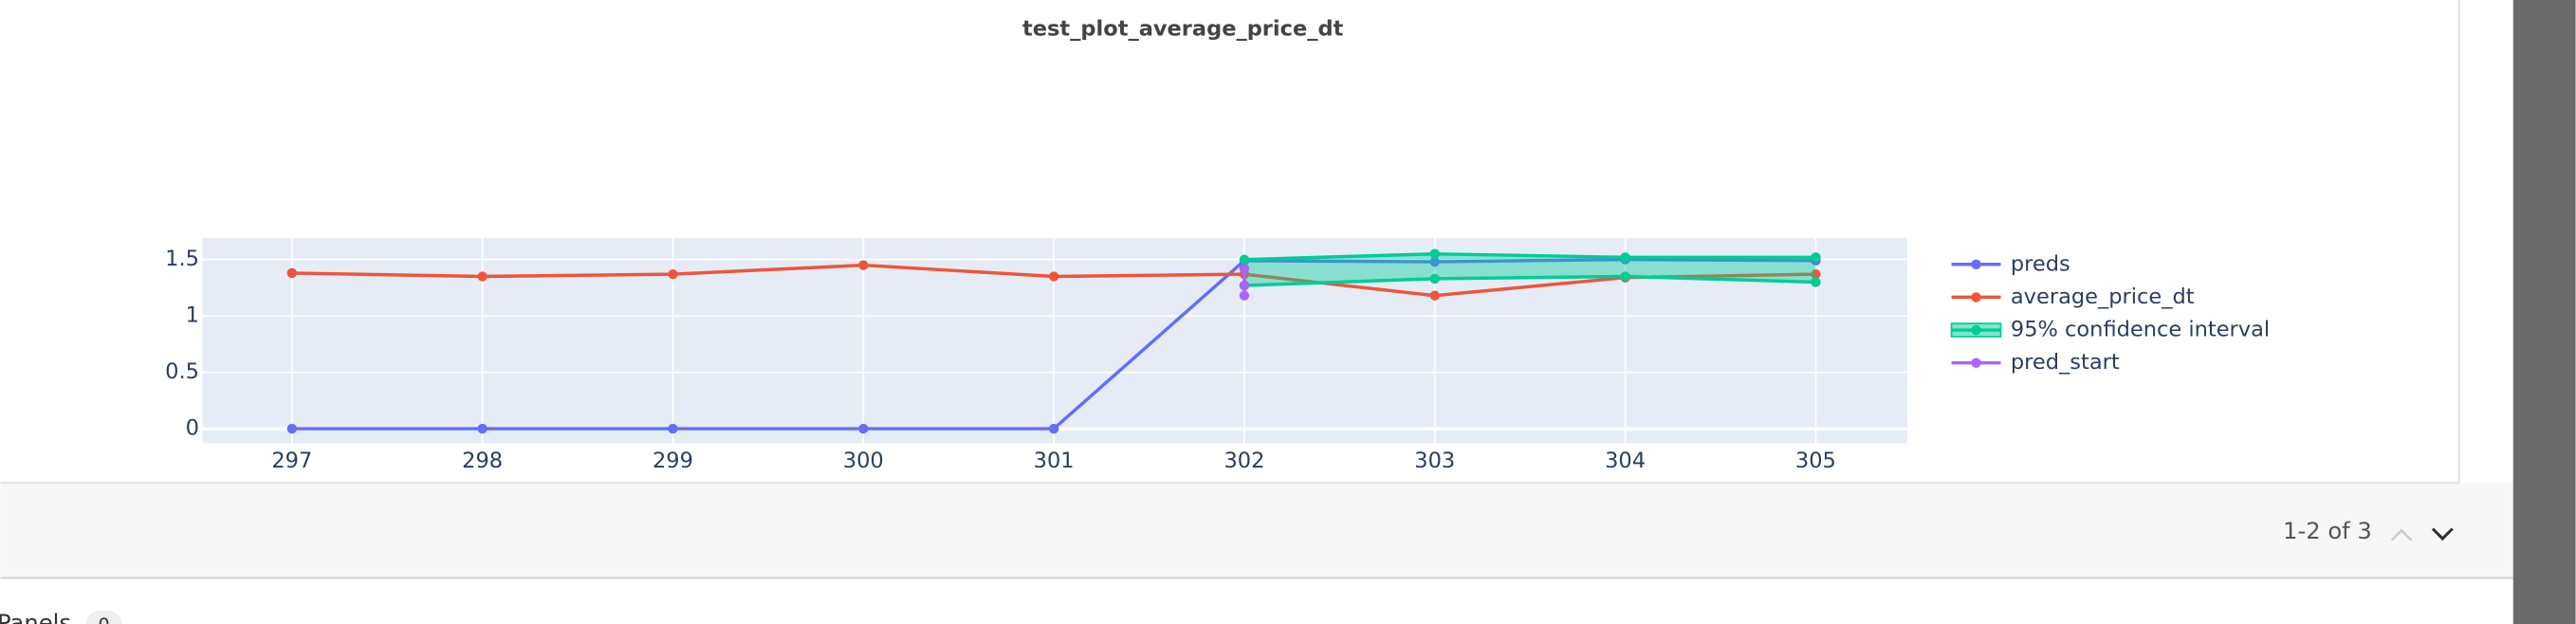 Image resolution: width=2576 pixels, height=624 pixels. What do you see at coordinates (1054, 461) in the screenshot?
I see `x-tick-label: 301` at bounding box center [1054, 461].